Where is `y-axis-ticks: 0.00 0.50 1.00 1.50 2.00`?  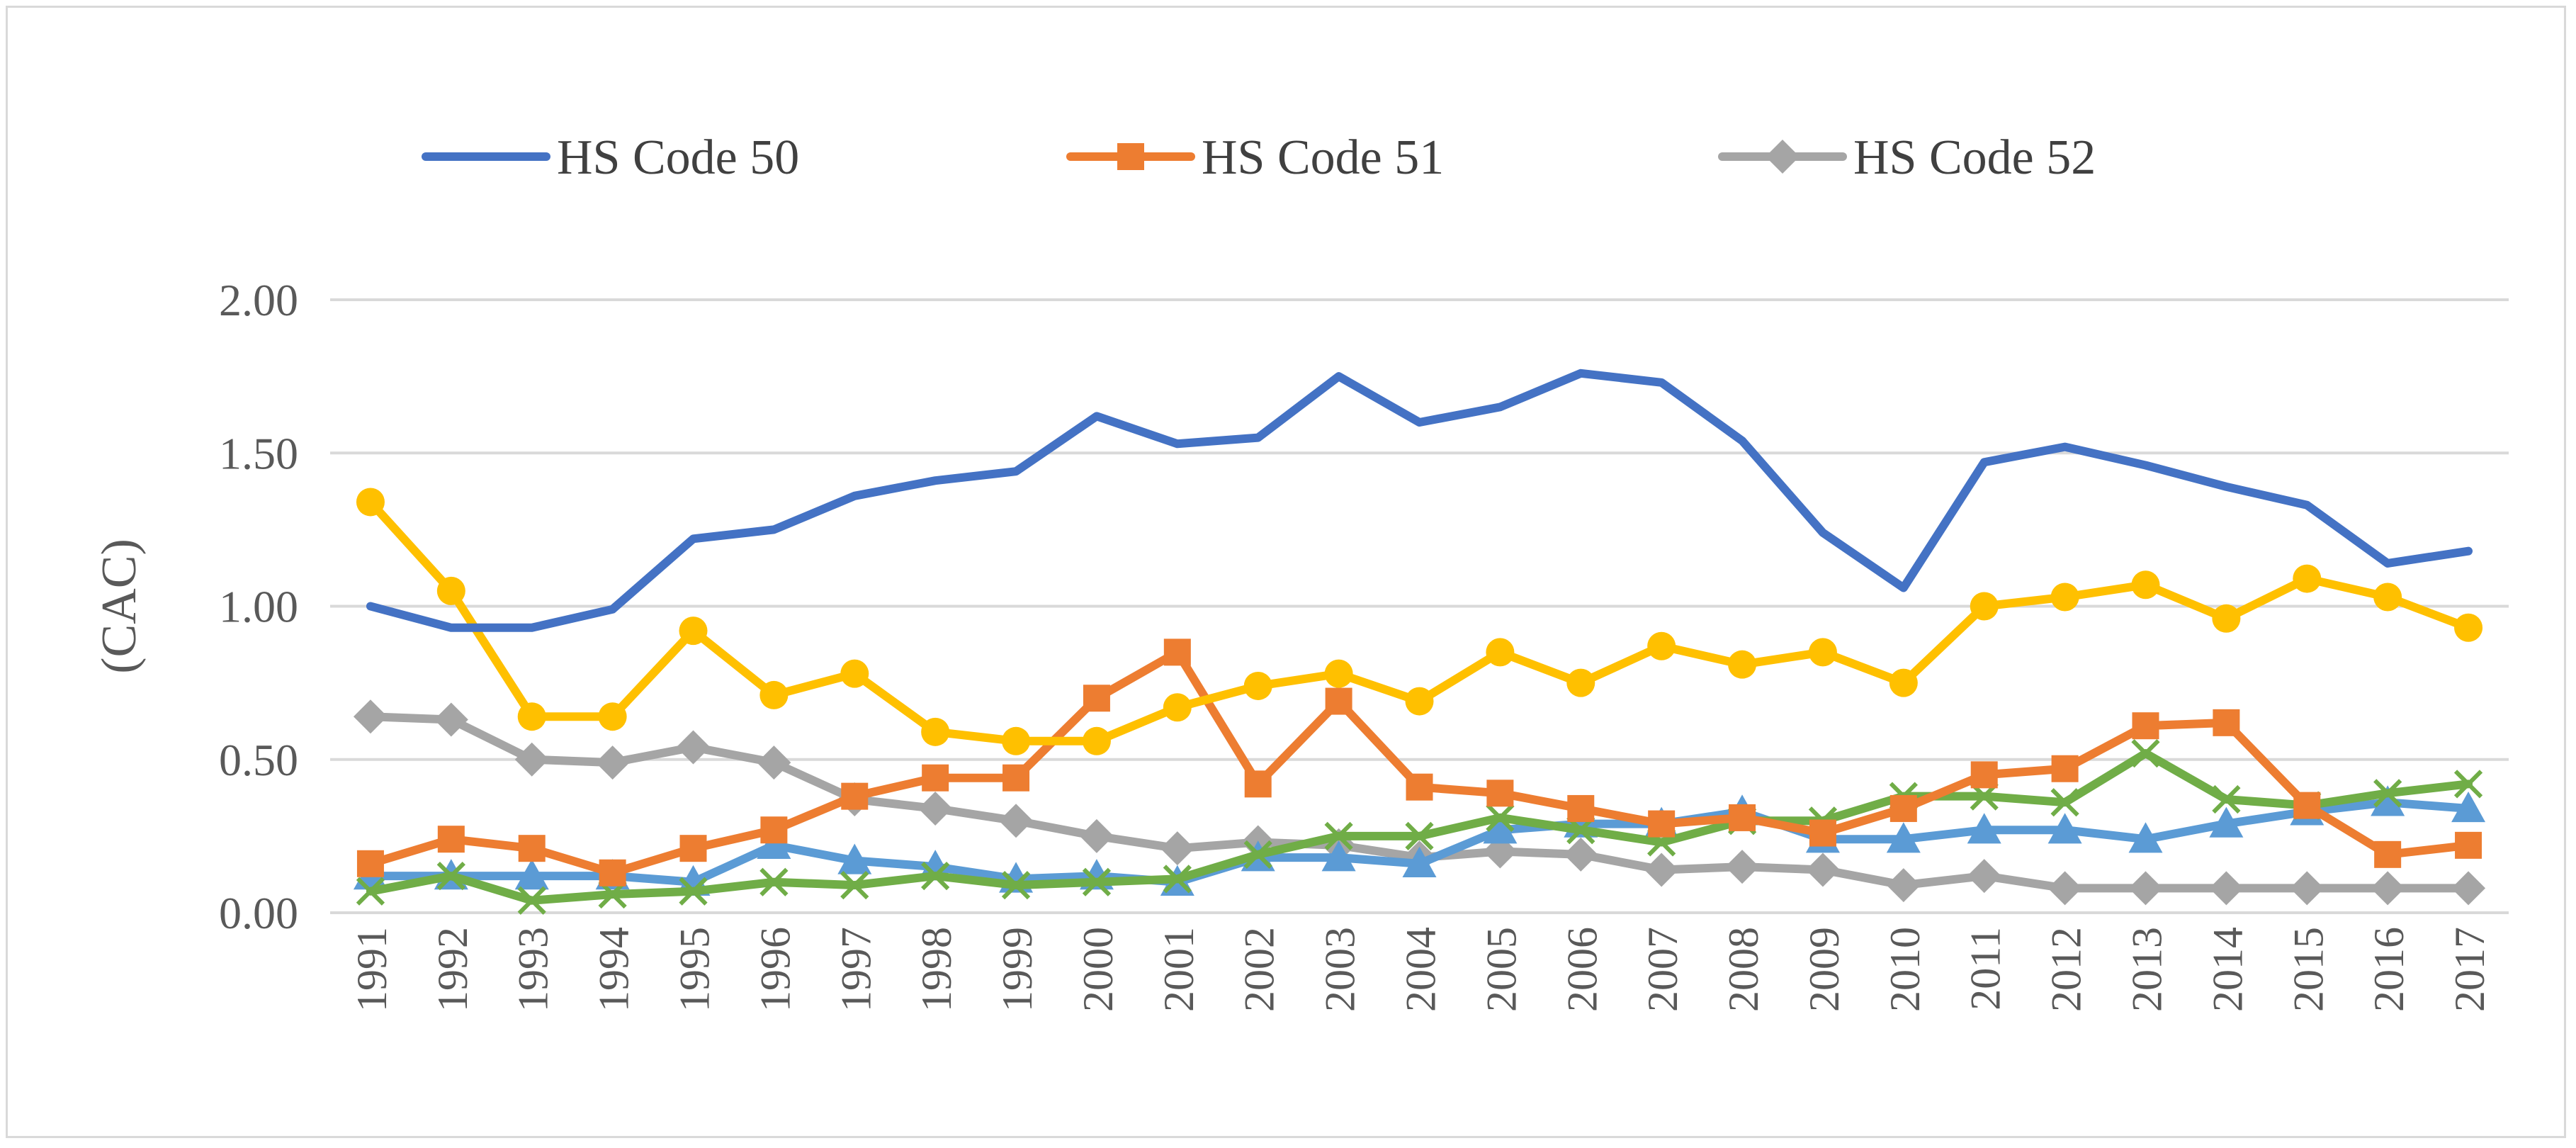 y-axis-ticks: 0.00 0.50 1.00 1.50 2.00 is located at coordinates (258, 606).